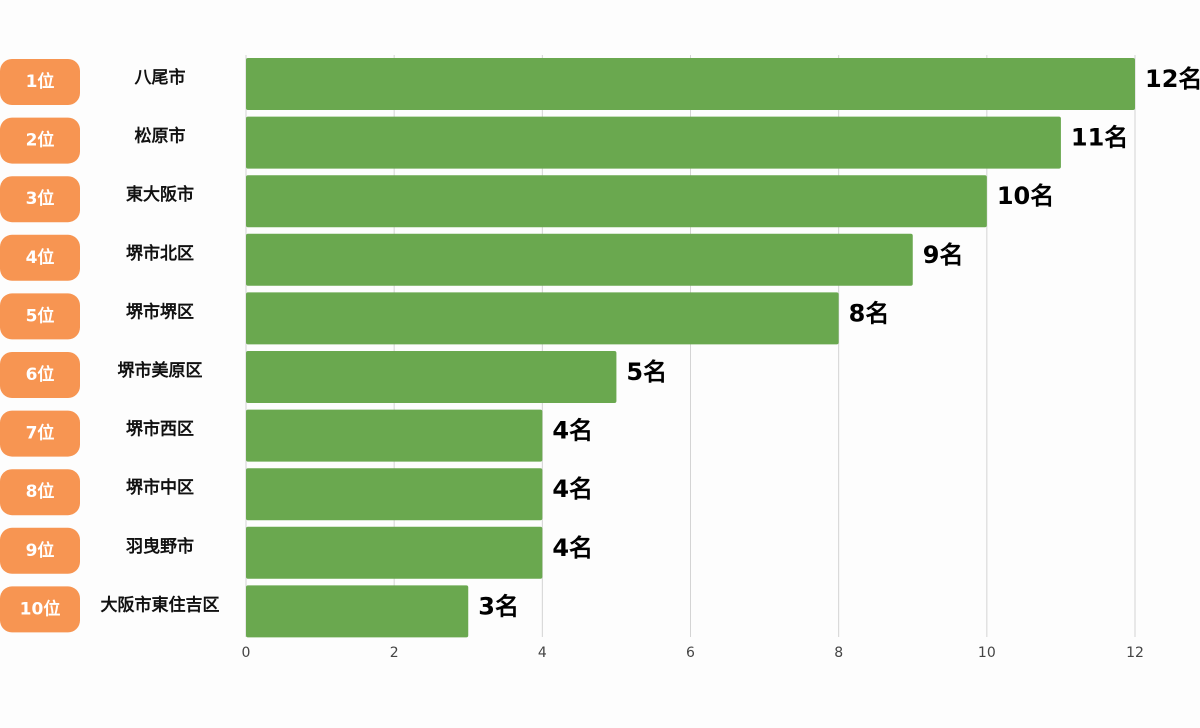  I want to click on value-label: 5名, so click(646, 372).